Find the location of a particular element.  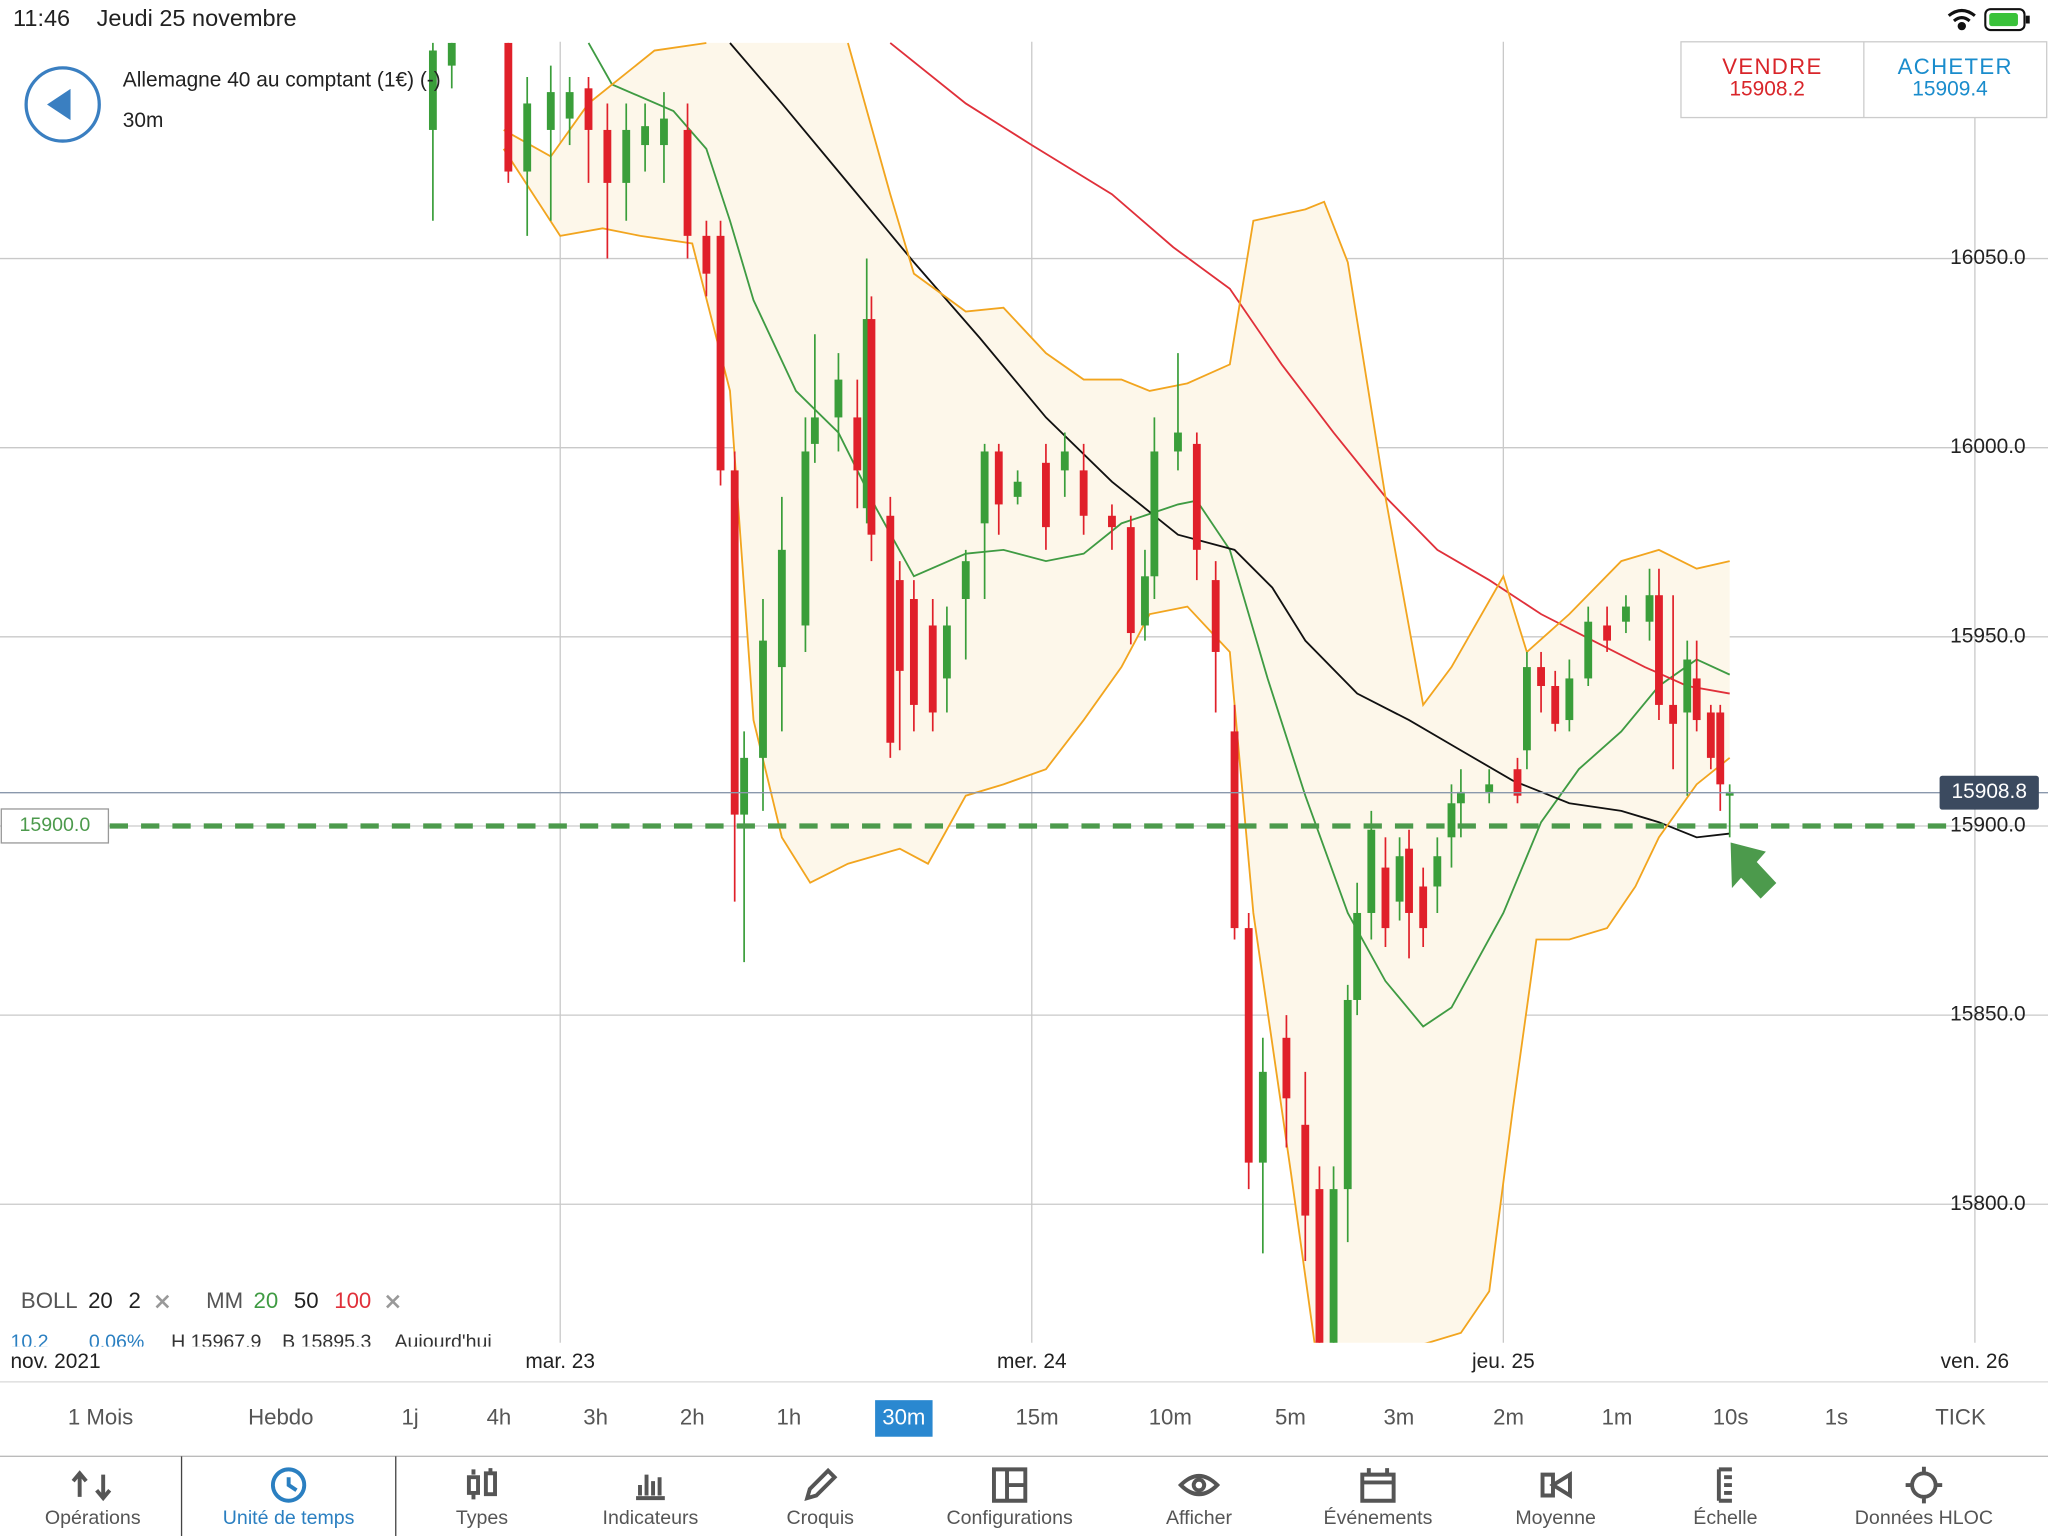

timeframe-button: 1 Mois is located at coordinates (100, 1416).